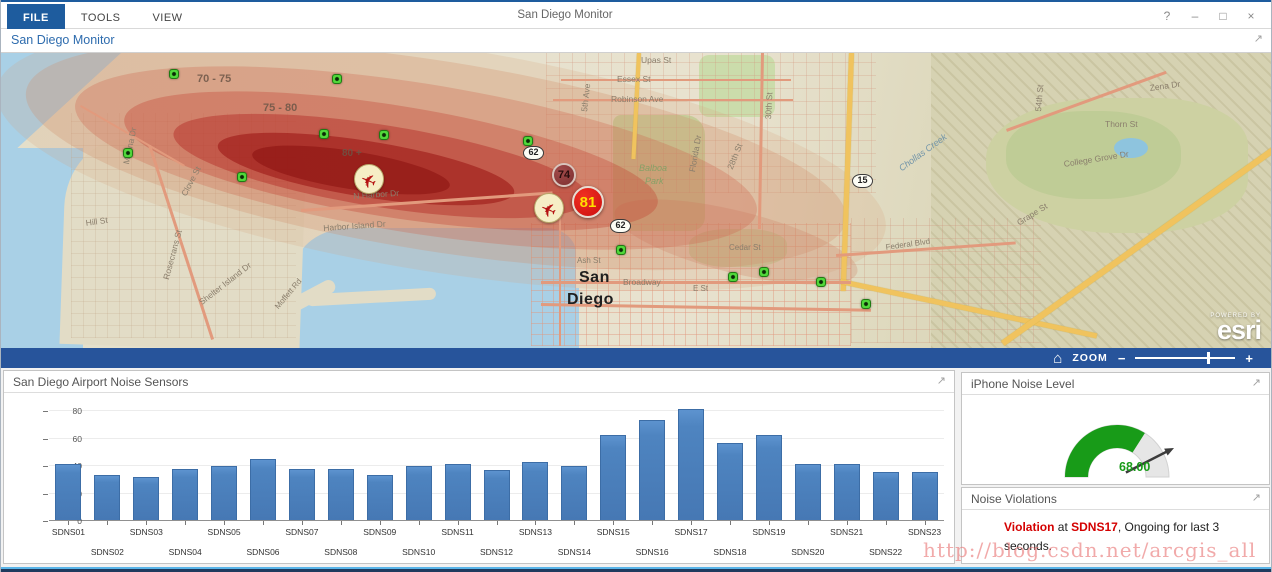 The image size is (1272, 572). Describe the element at coordinates (167, 17) in the screenshot. I see `menu-item-view: VIEW` at that location.